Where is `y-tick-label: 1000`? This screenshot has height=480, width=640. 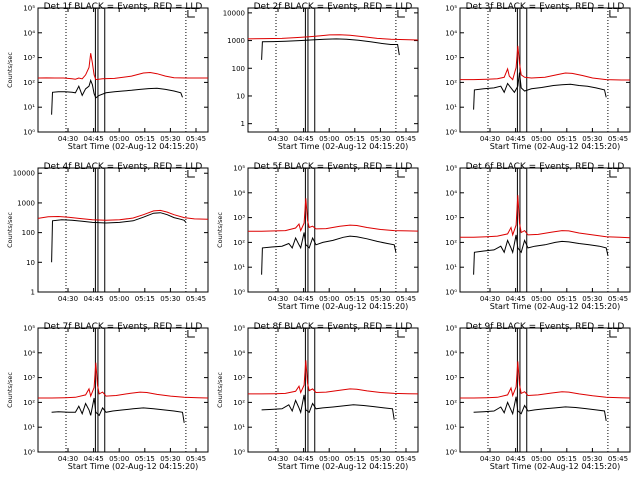 y-tick-label: 1000 is located at coordinates (26, 203).